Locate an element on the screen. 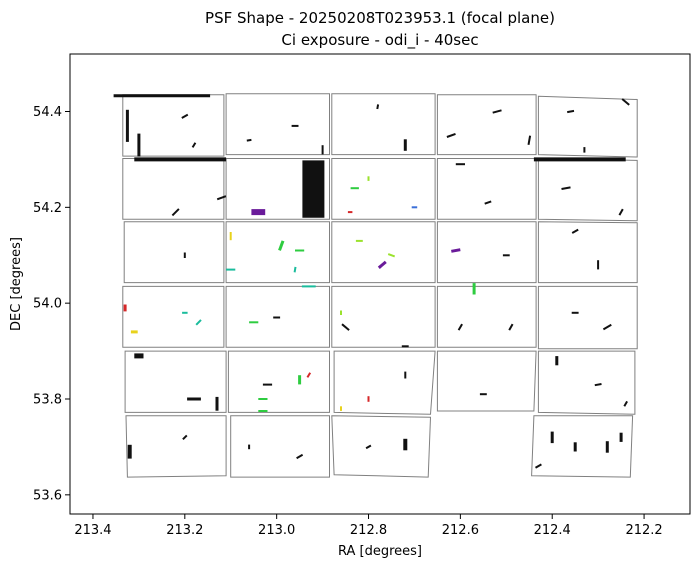  y-tick-label: 54.4 is located at coordinates (47, 112).